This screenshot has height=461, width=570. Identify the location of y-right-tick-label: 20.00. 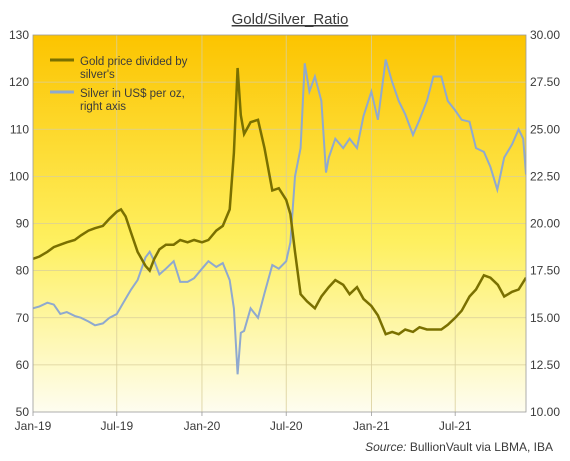
(545, 224).